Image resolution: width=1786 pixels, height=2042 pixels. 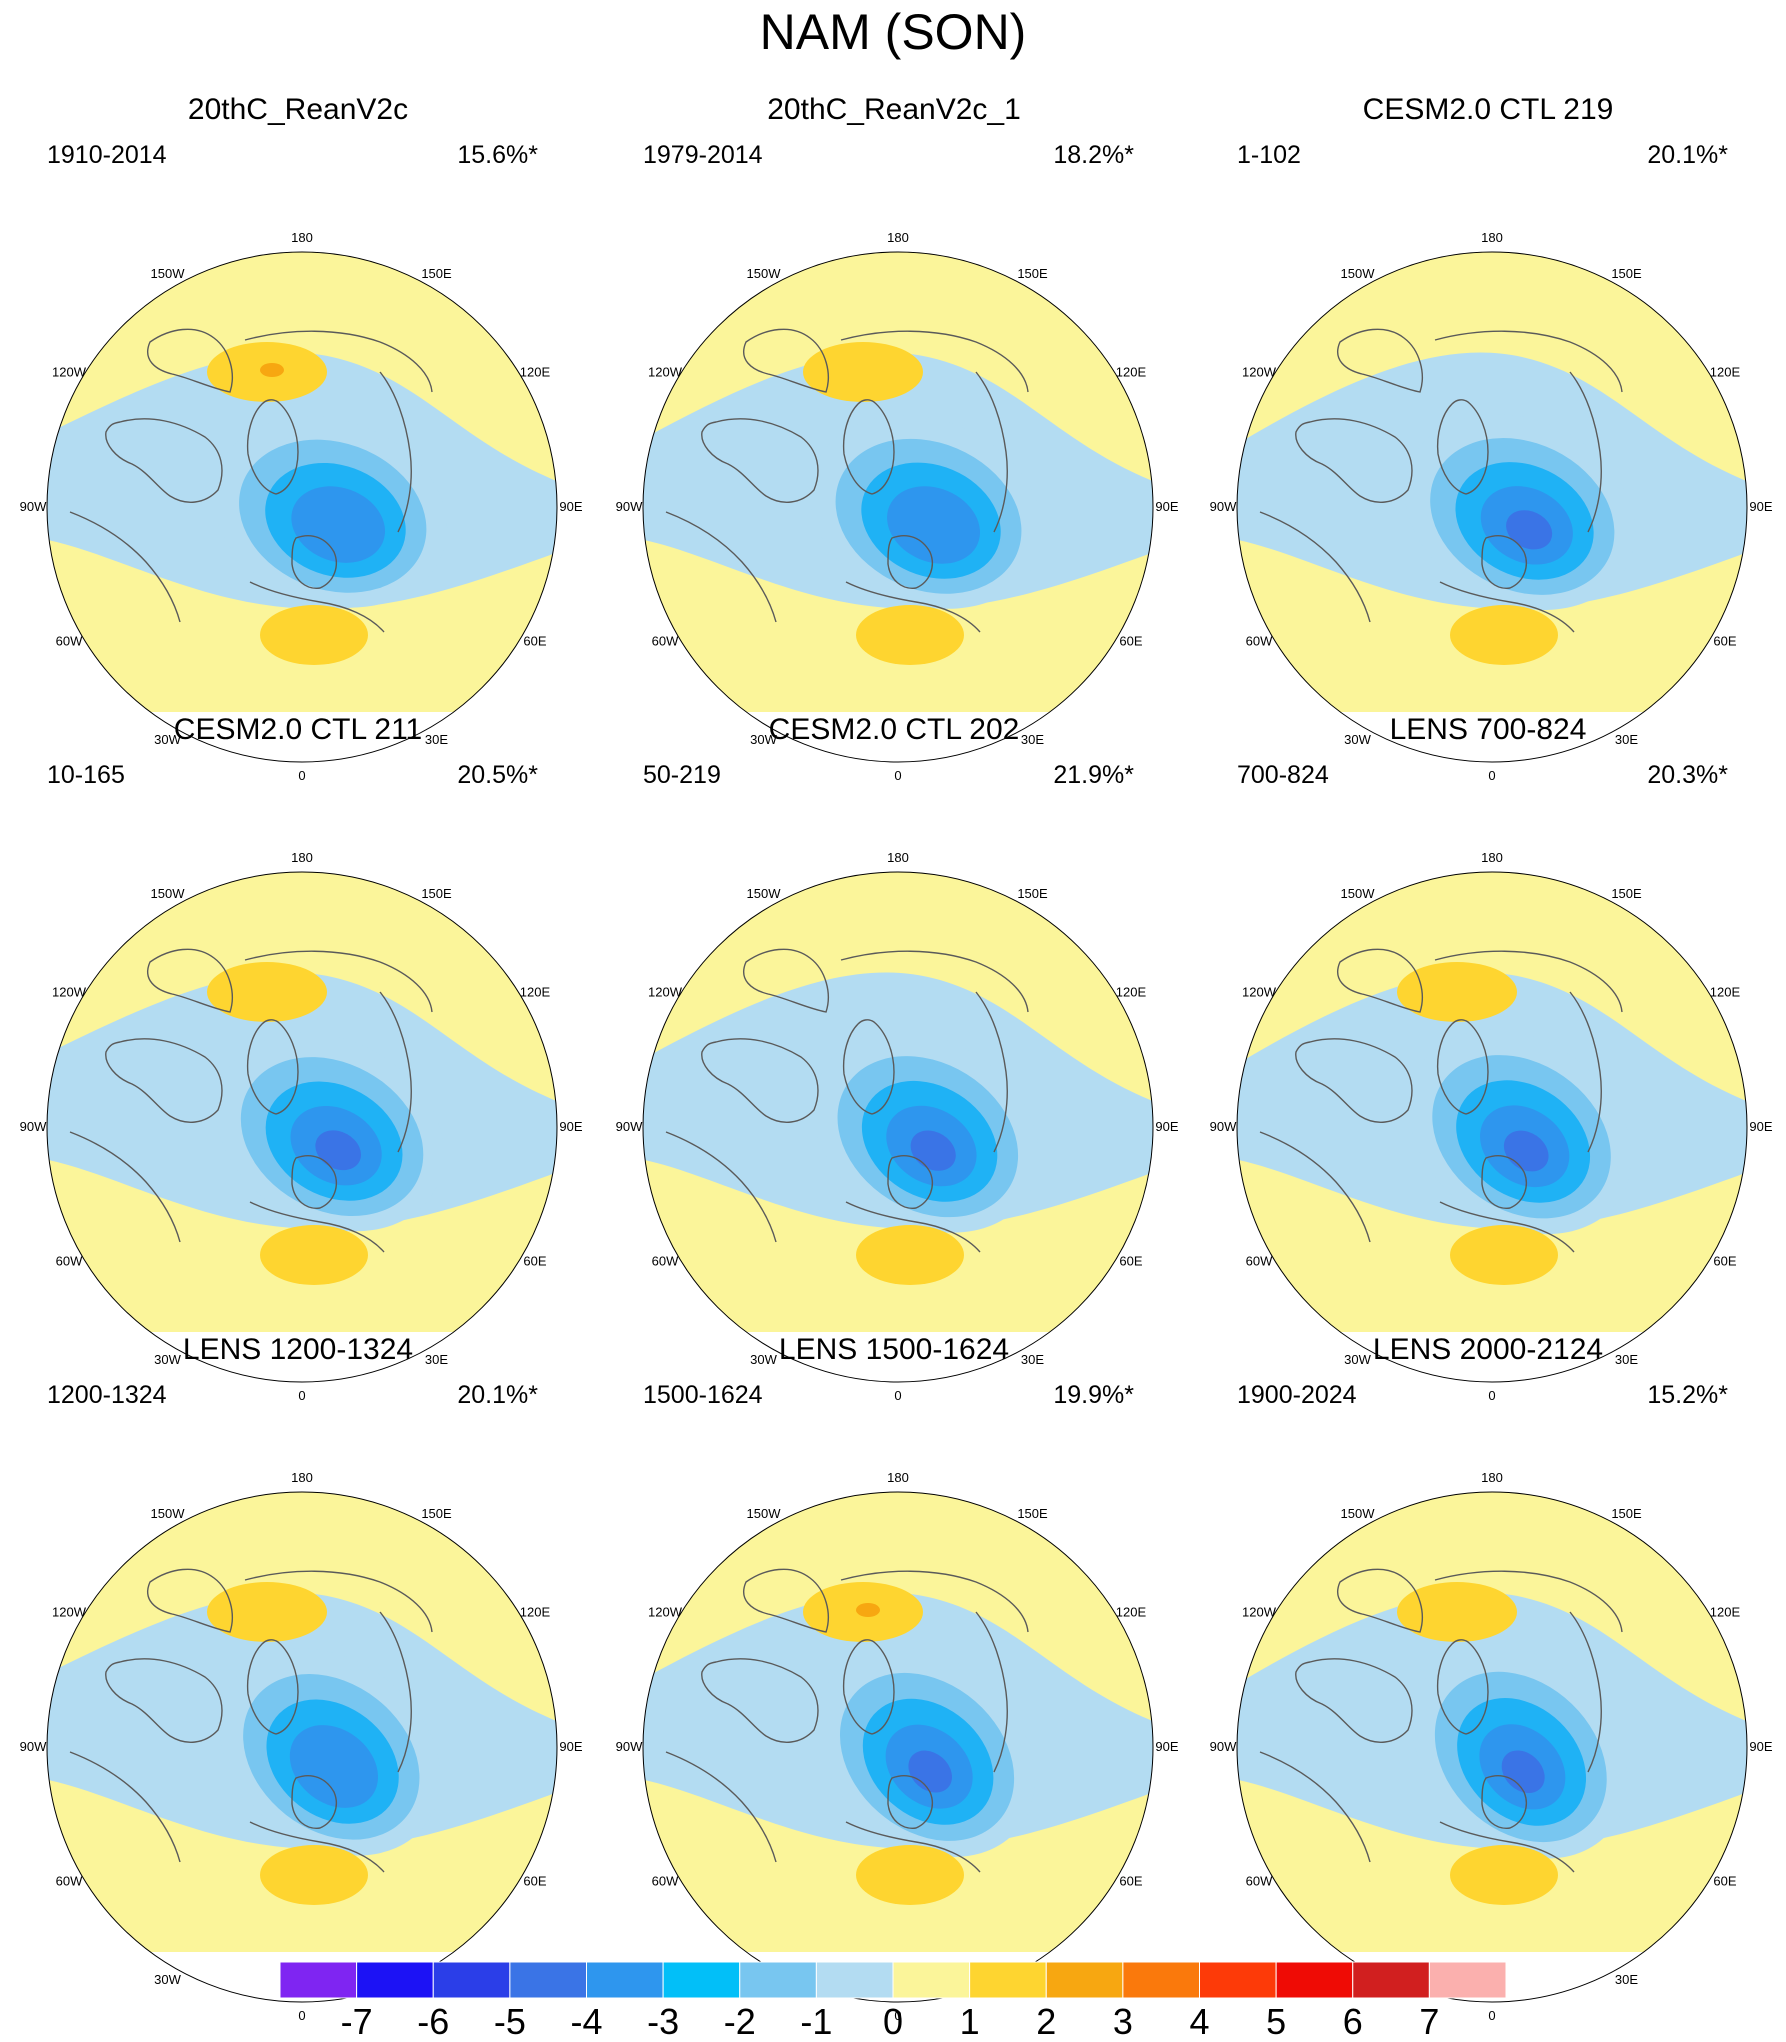 I want to click on figure-title: NAM (SON), so click(x=893, y=32).